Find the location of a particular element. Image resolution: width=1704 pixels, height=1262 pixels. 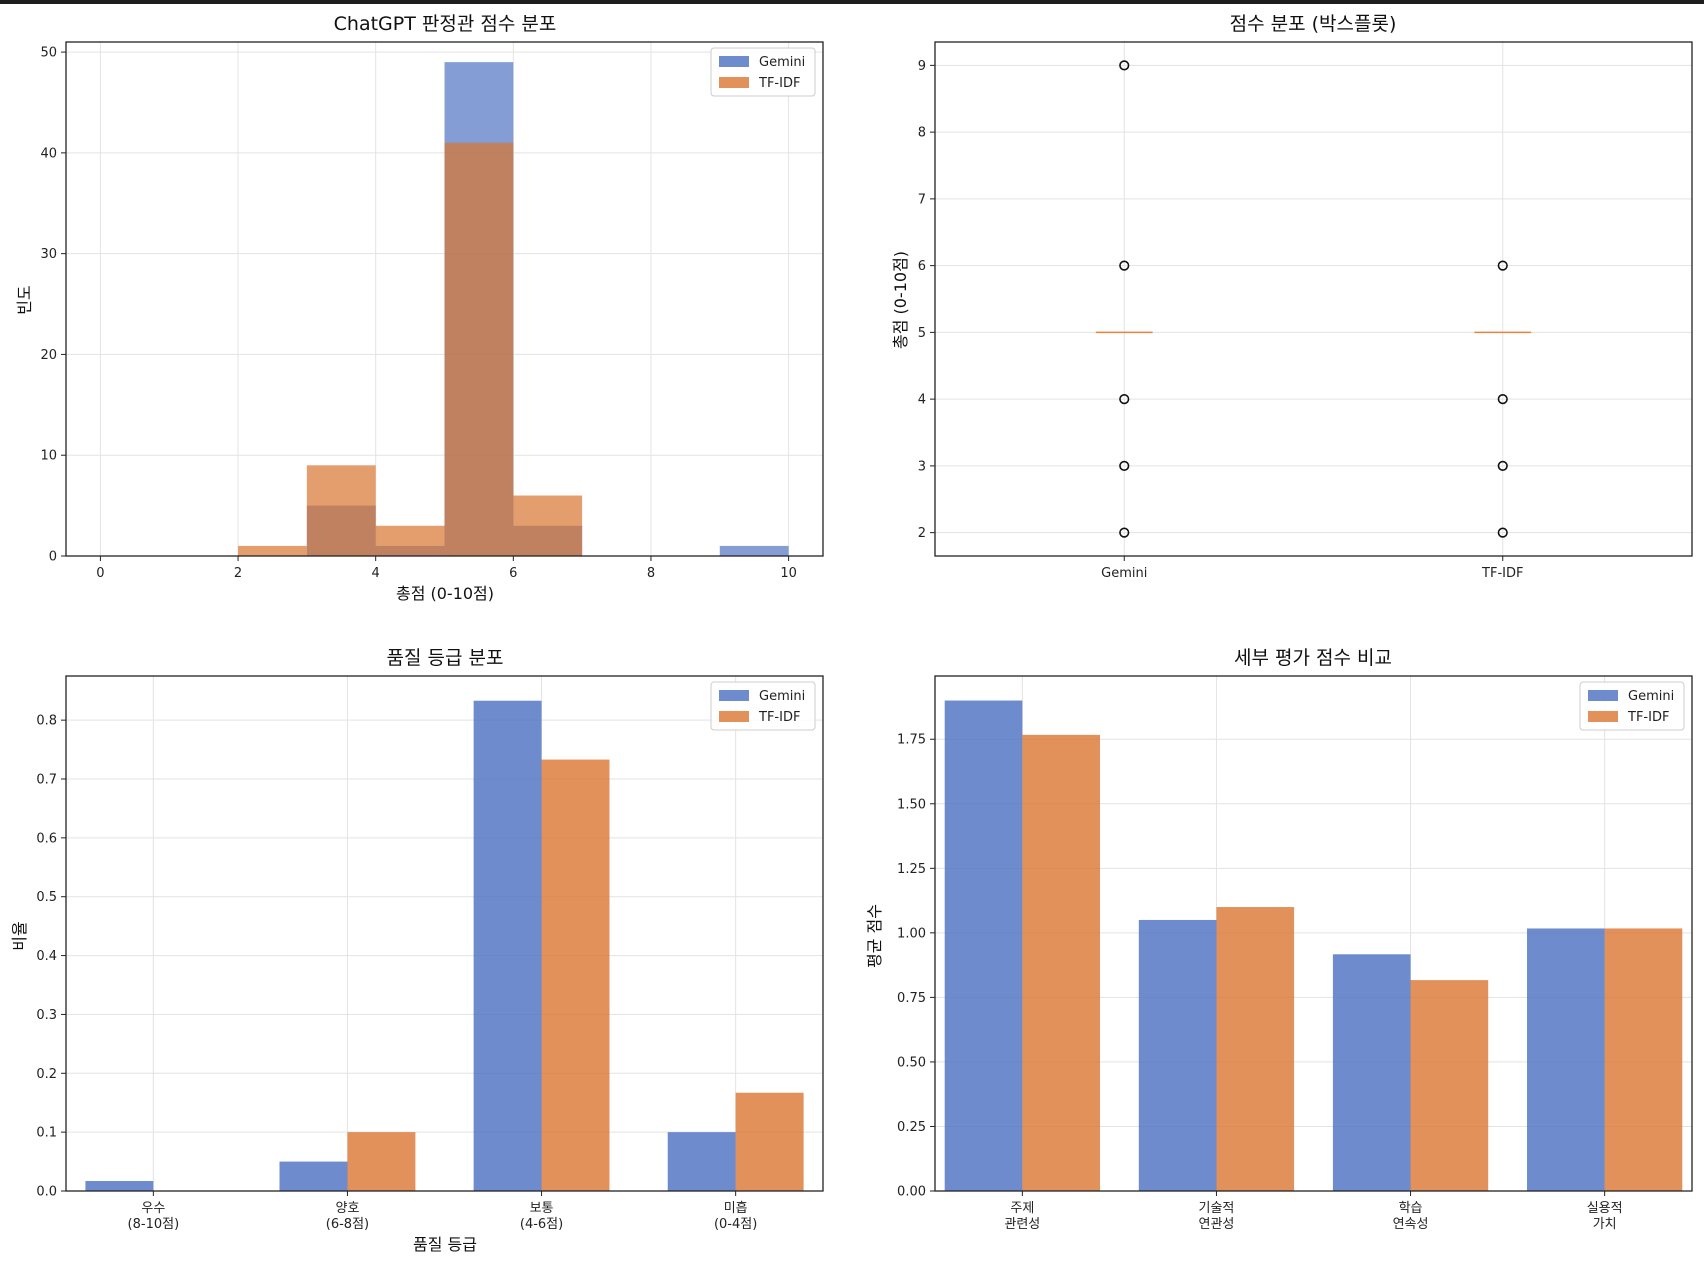

grade-legend-swatch-tfidf is located at coordinates (734, 716).